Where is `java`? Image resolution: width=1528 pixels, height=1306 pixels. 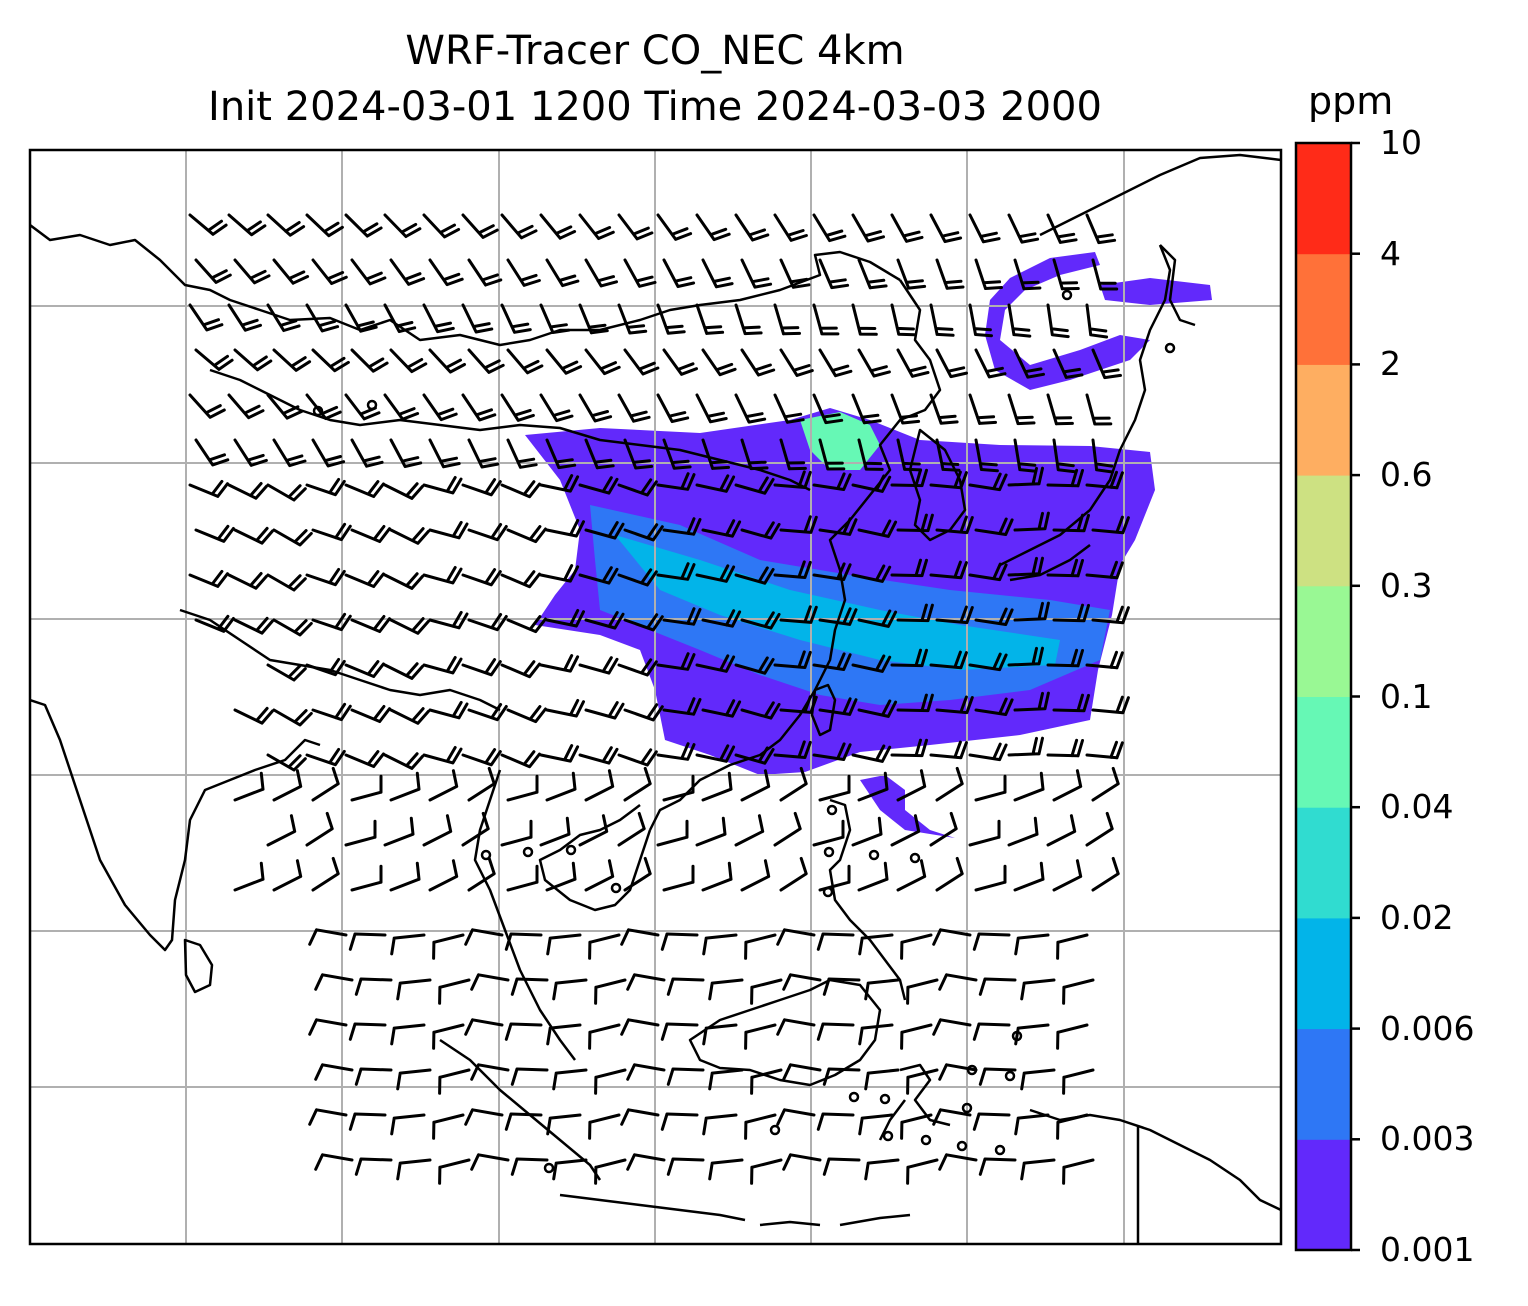 java is located at coordinates (652, 1207).